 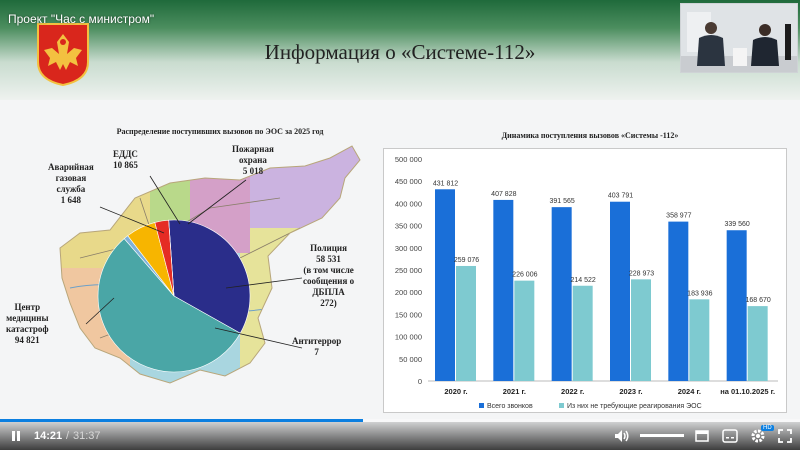 I want to click on subtitles-icon, so click(x=730, y=436).